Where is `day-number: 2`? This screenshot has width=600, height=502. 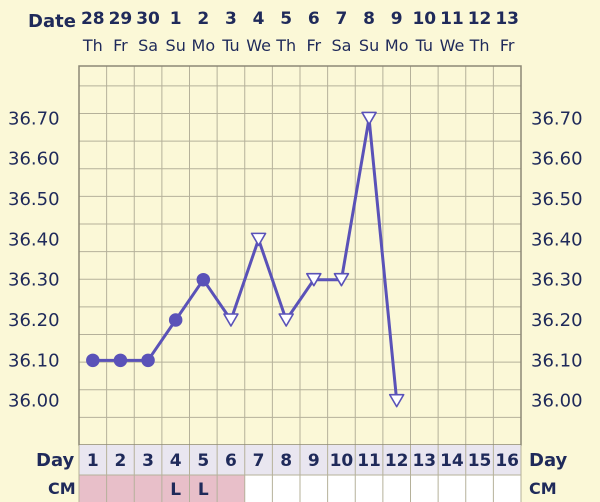 day-number: 2 is located at coordinates (121, 461).